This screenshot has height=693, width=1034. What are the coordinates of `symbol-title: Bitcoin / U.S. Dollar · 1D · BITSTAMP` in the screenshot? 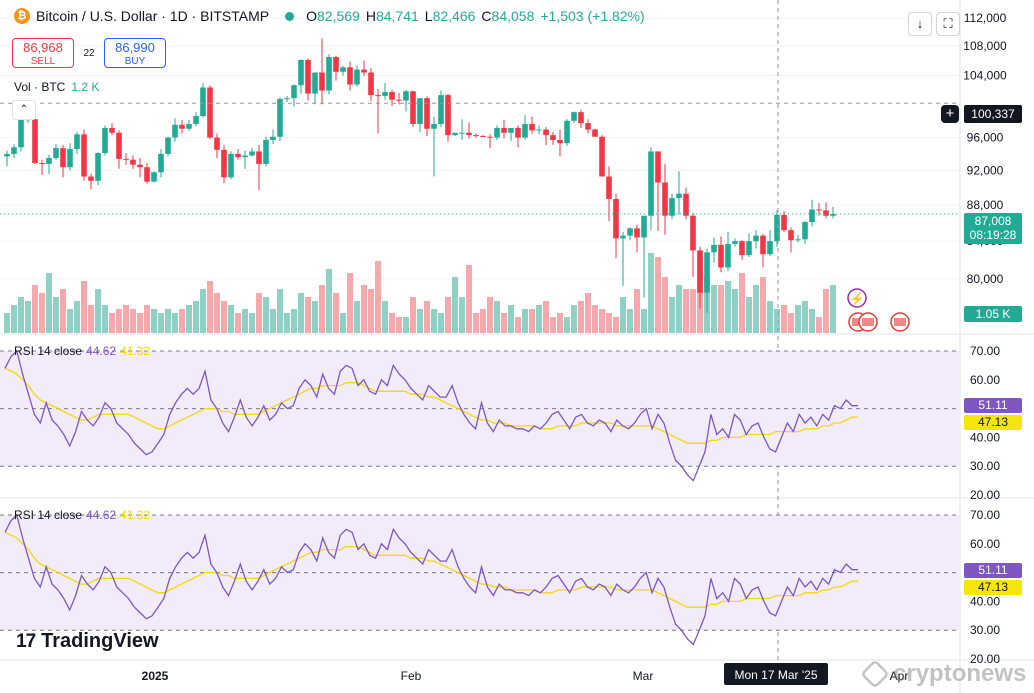 It's located at (153, 16).